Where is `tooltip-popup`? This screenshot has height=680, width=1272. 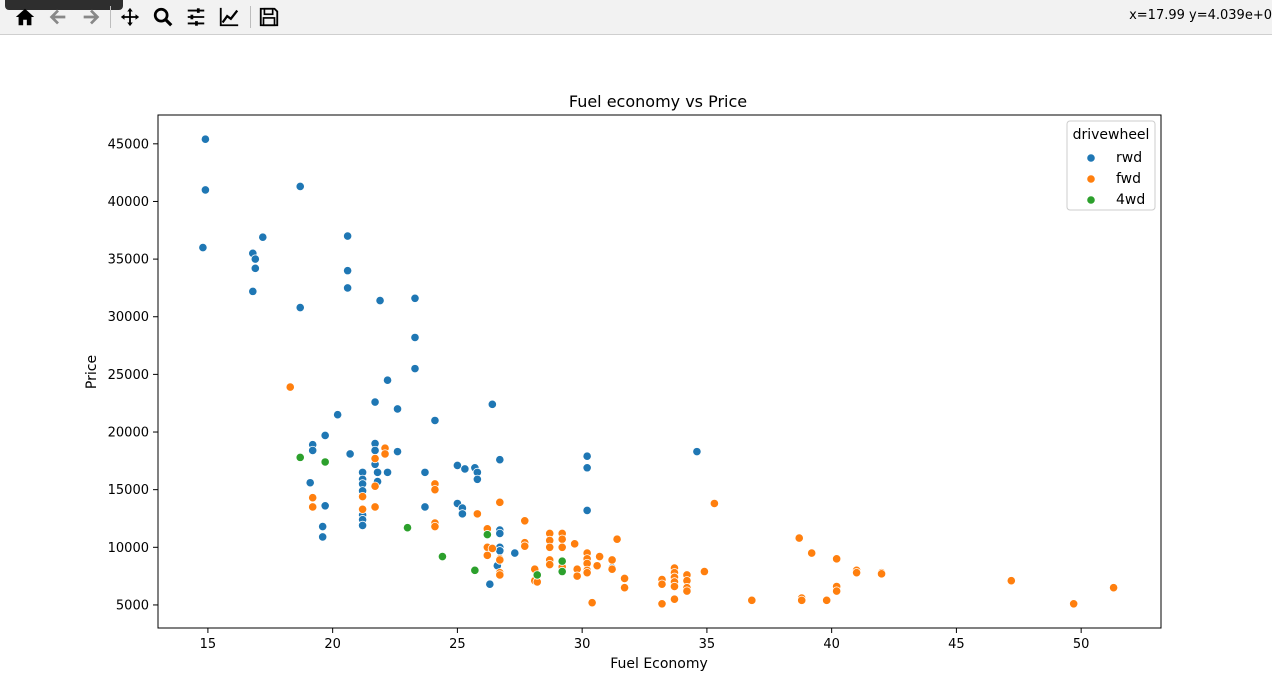
tooltip-popup is located at coordinates (64, 5).